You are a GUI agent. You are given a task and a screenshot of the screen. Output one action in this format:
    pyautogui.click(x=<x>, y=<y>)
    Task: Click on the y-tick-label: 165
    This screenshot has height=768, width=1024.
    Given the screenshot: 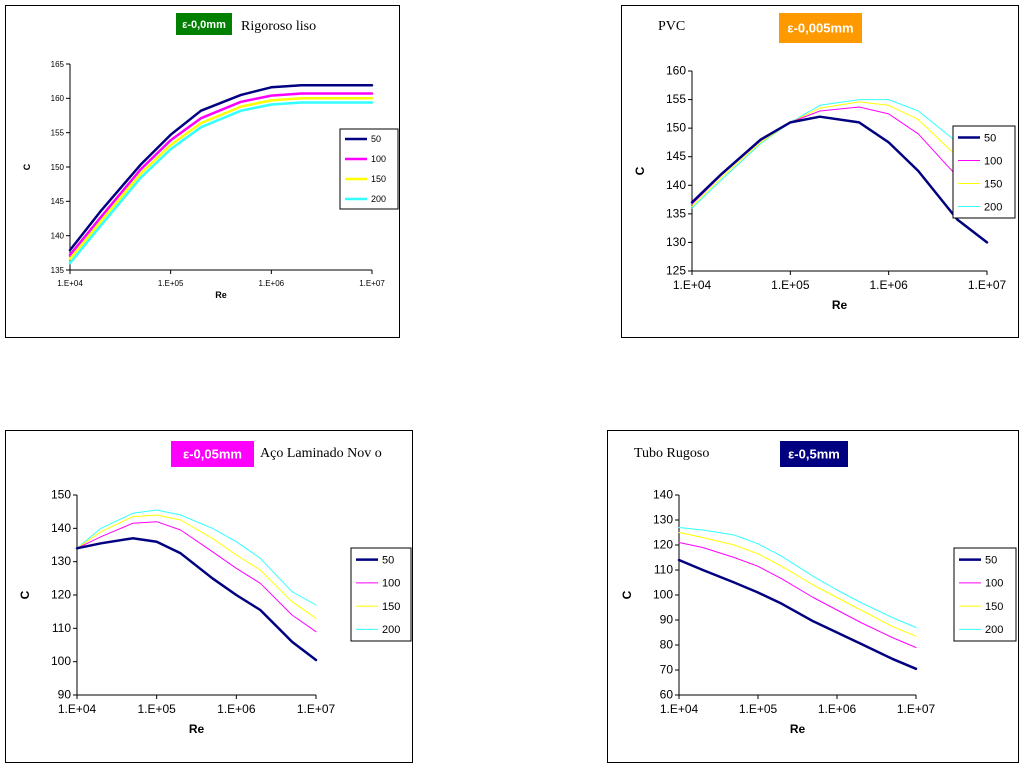 What is the action you would take?
    pyautogui.click(x=58, y=64)
    